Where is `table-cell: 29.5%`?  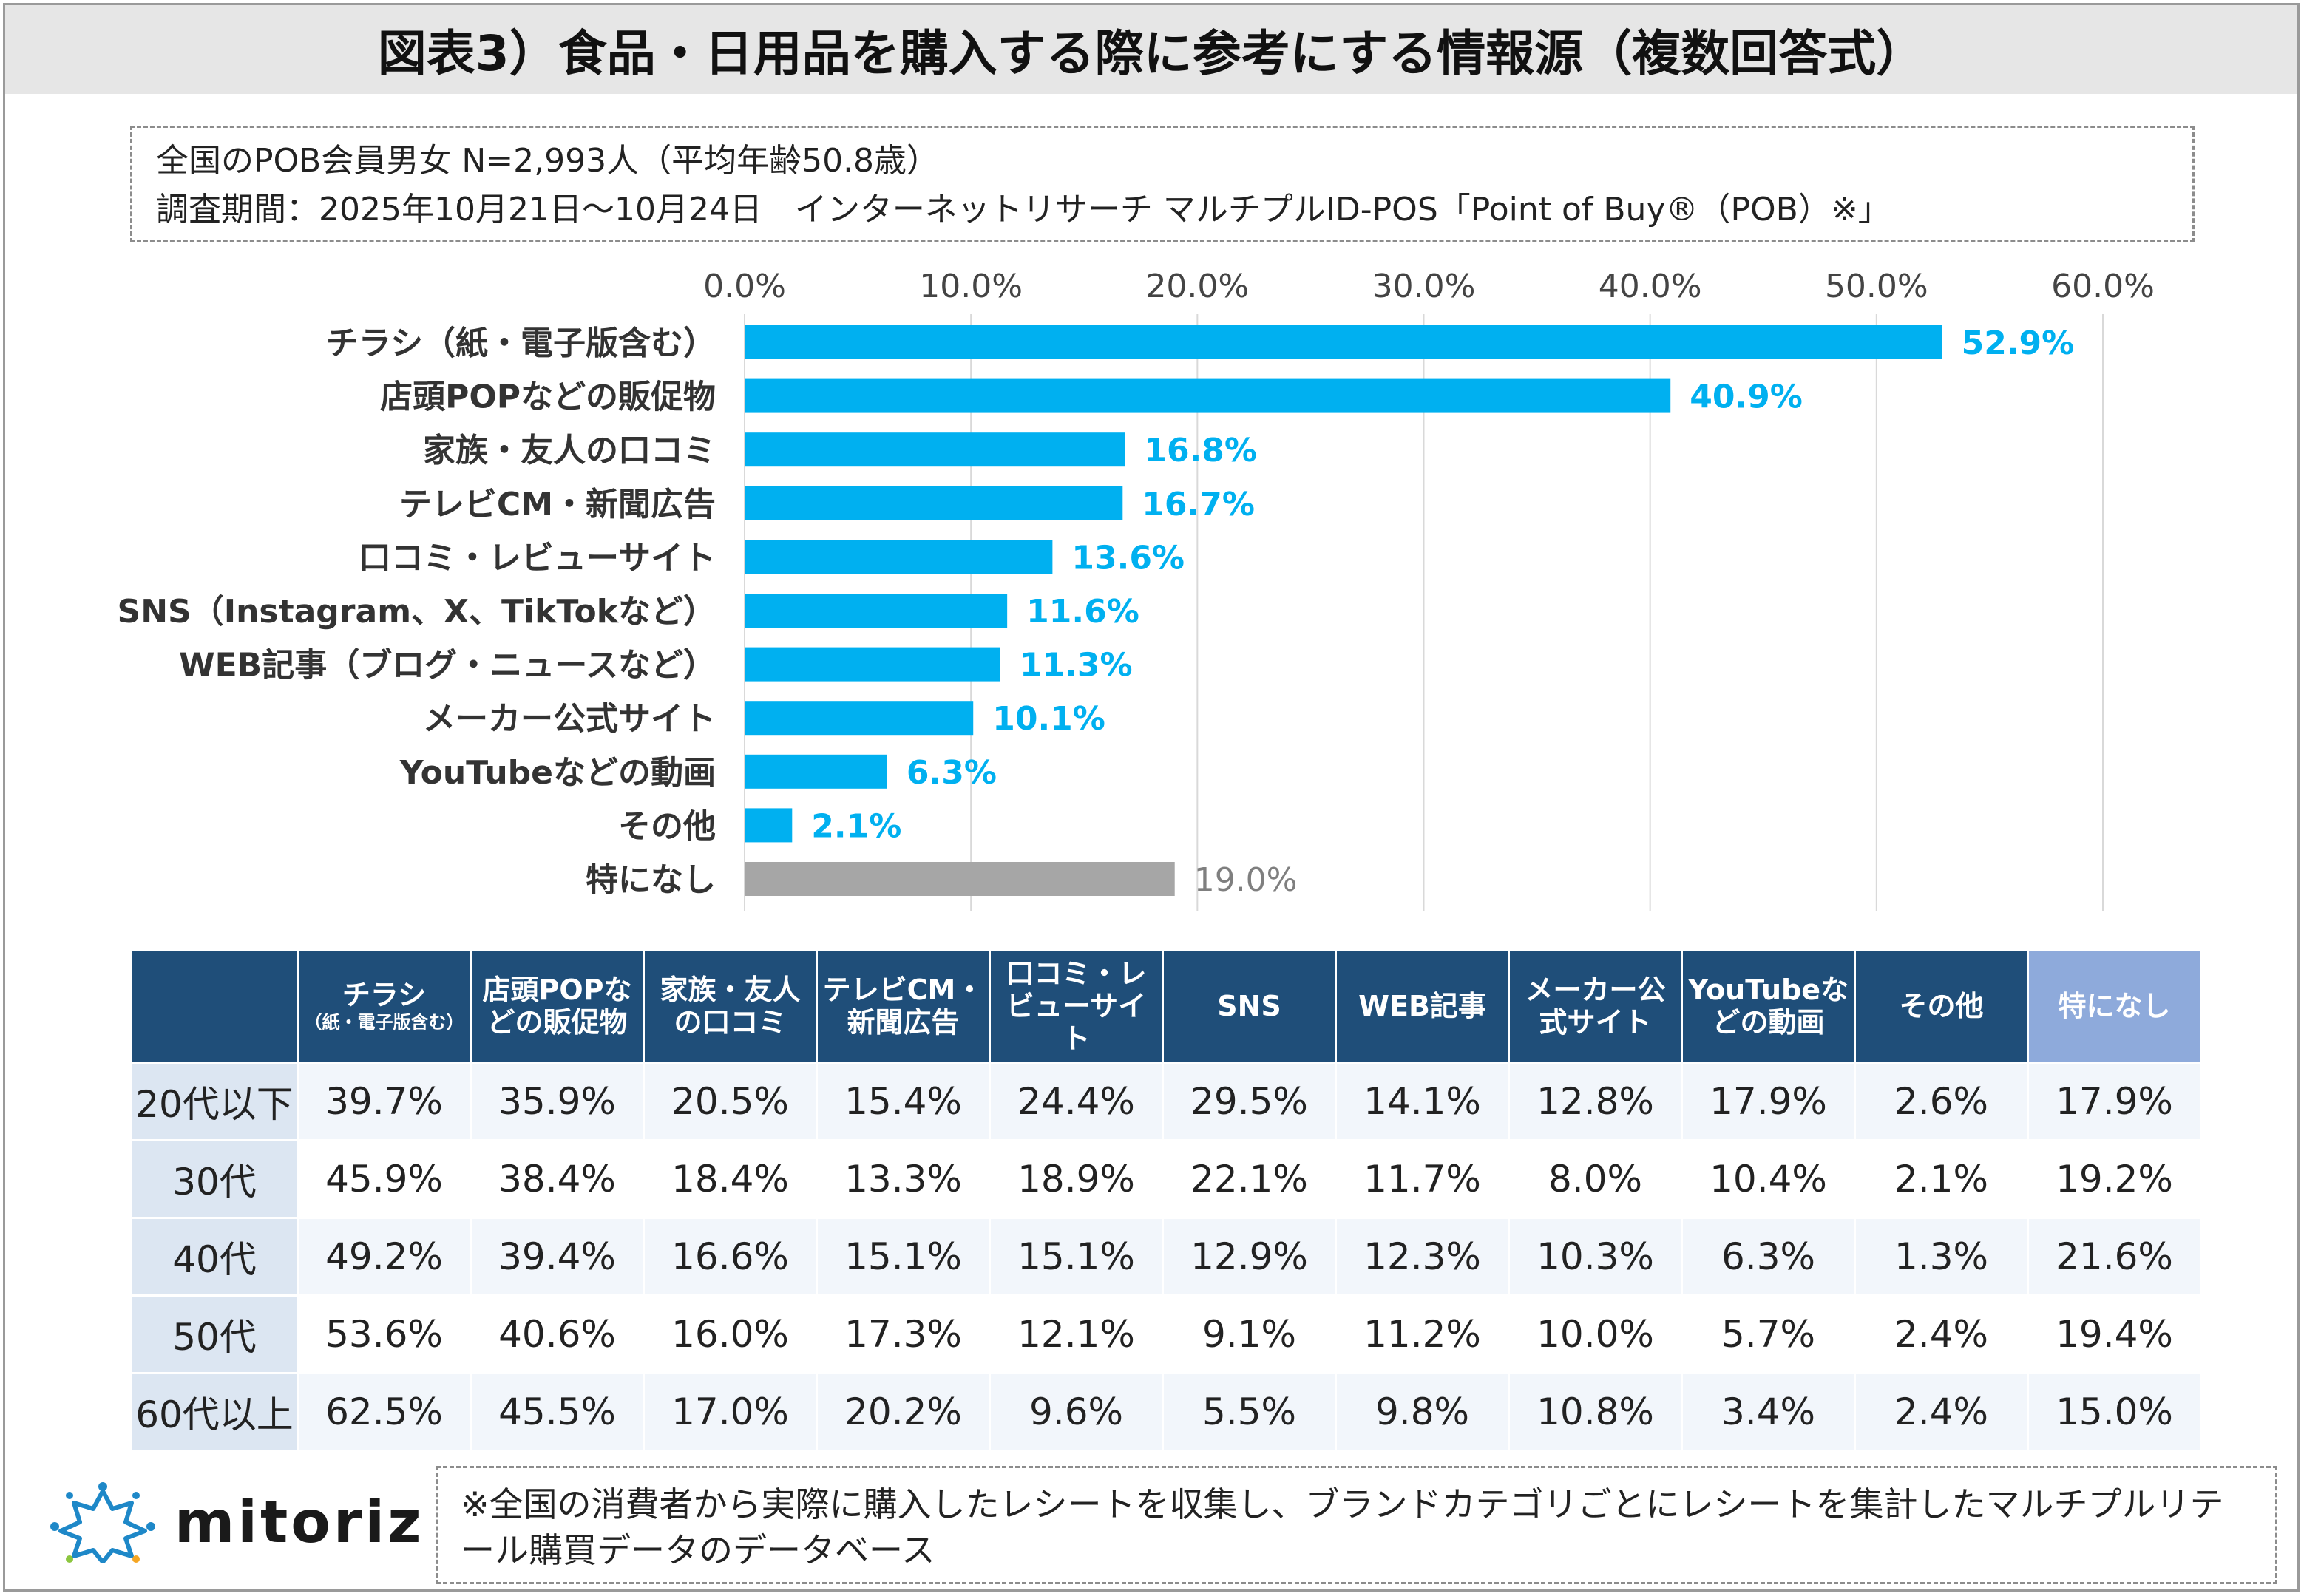
table-cell: 29.5% is located at coordinates (1249, 1101).